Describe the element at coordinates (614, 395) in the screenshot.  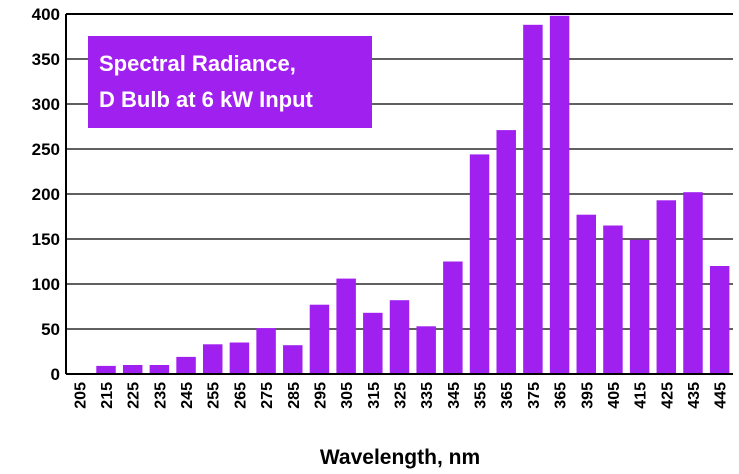
I see `x-tick-label: 405` at that location.